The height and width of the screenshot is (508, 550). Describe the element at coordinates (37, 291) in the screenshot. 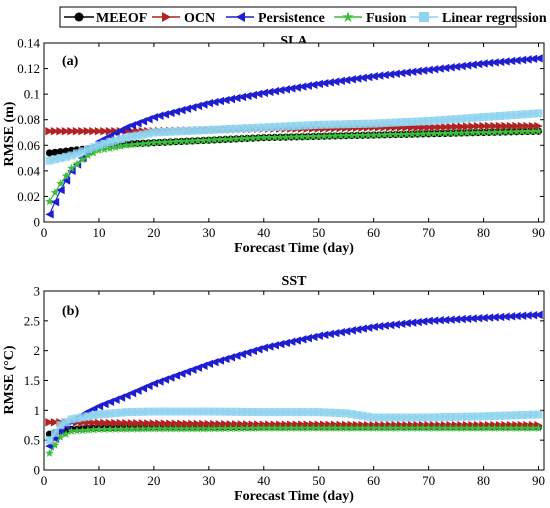

I see `y-tick-label: 3` at that location.